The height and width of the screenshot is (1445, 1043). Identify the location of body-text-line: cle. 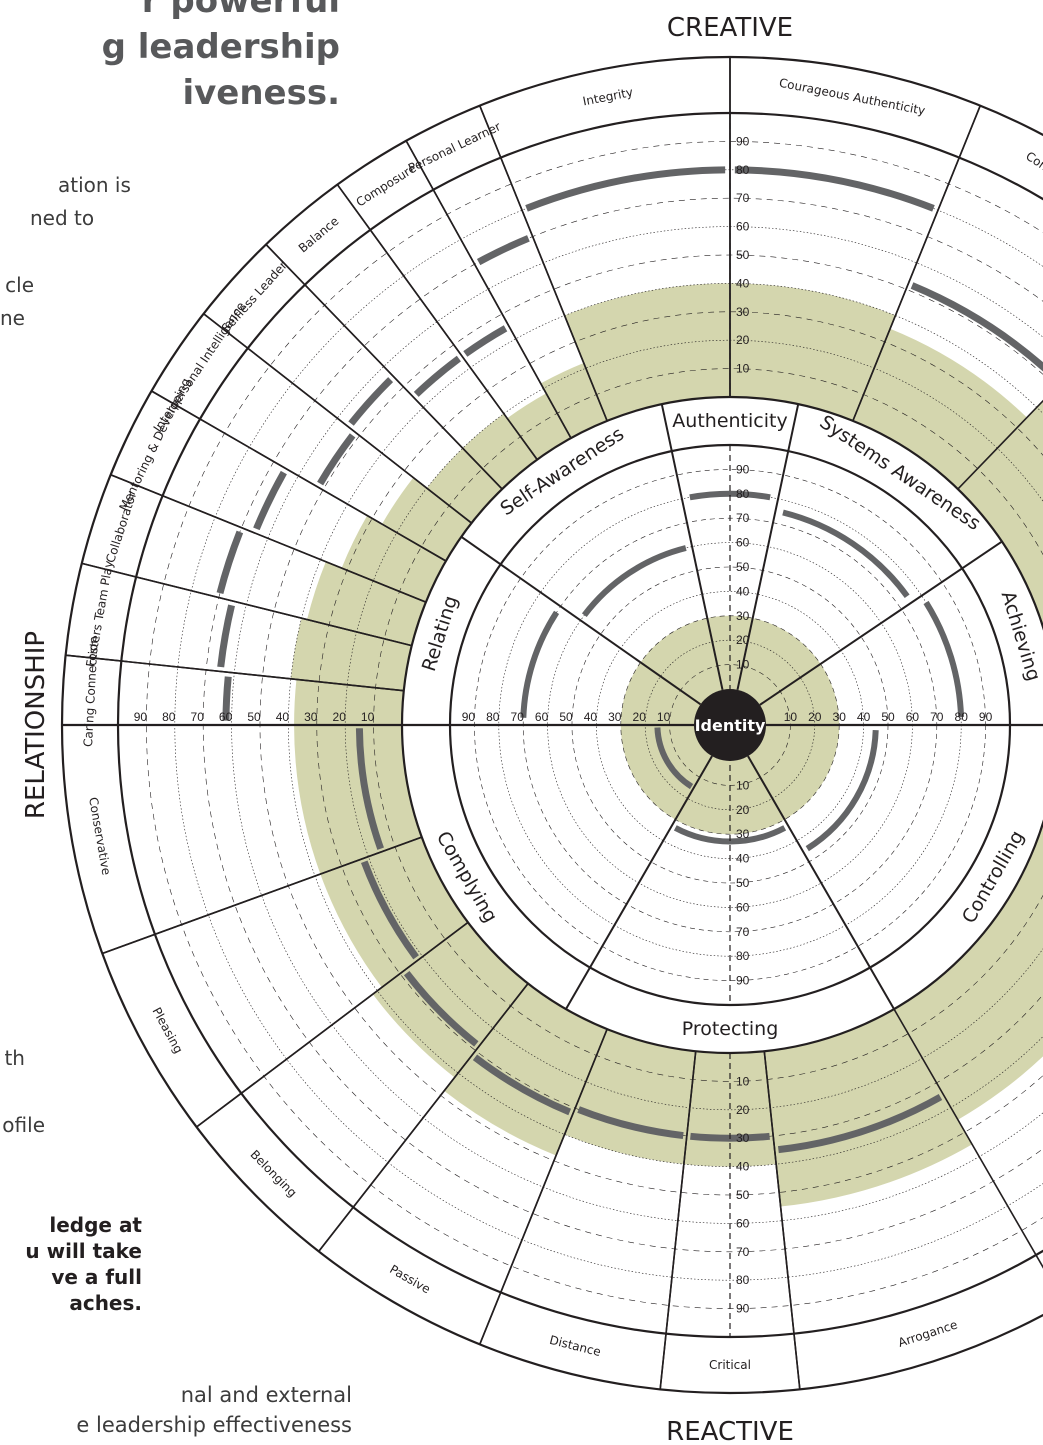
(19, 285).